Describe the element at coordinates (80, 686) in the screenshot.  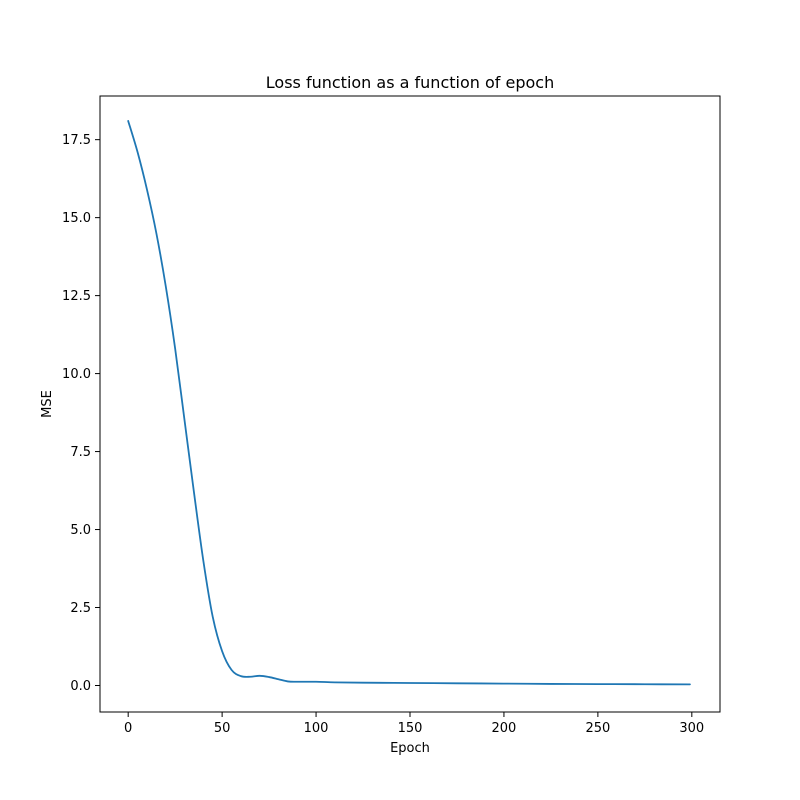
I see `y-tick-label: 0.0` at that location.